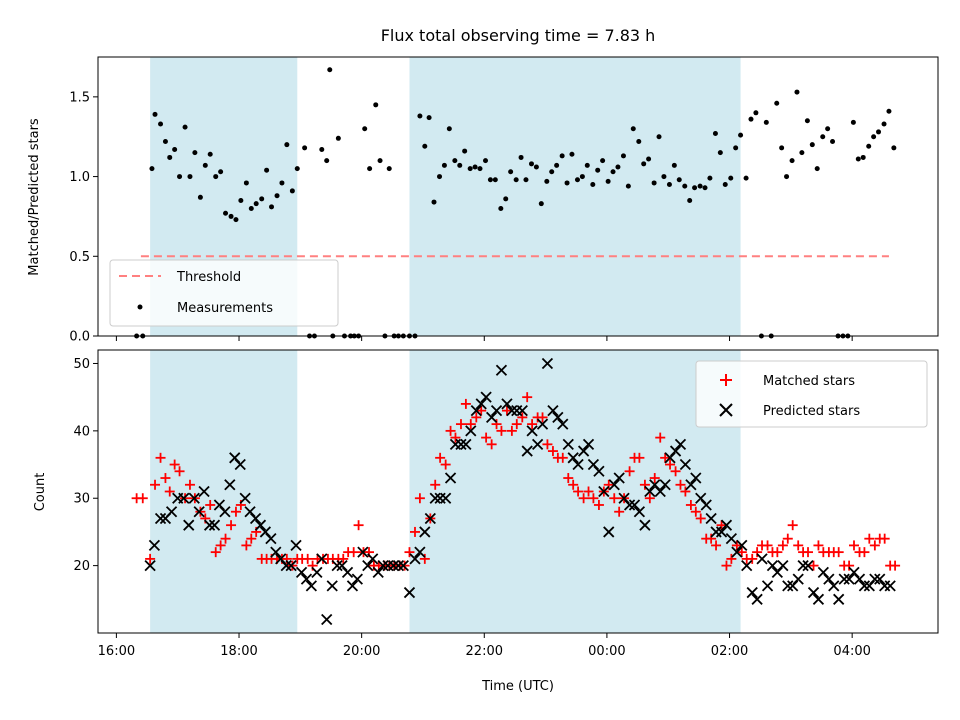 Image resolution: width=960 pixels, height=720 pixels. What do you see at coordinates (224, 293) in the screenshot?
I see `top-legend: Threshold Measurements` at bounding box center [224, 293].